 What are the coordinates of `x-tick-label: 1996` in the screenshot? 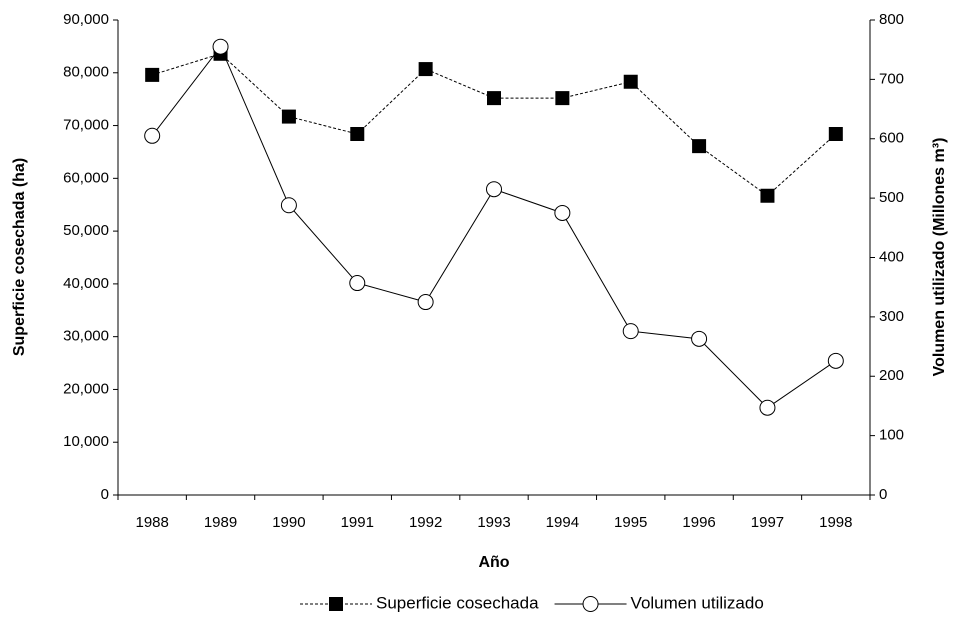 It's located at (698, 522).